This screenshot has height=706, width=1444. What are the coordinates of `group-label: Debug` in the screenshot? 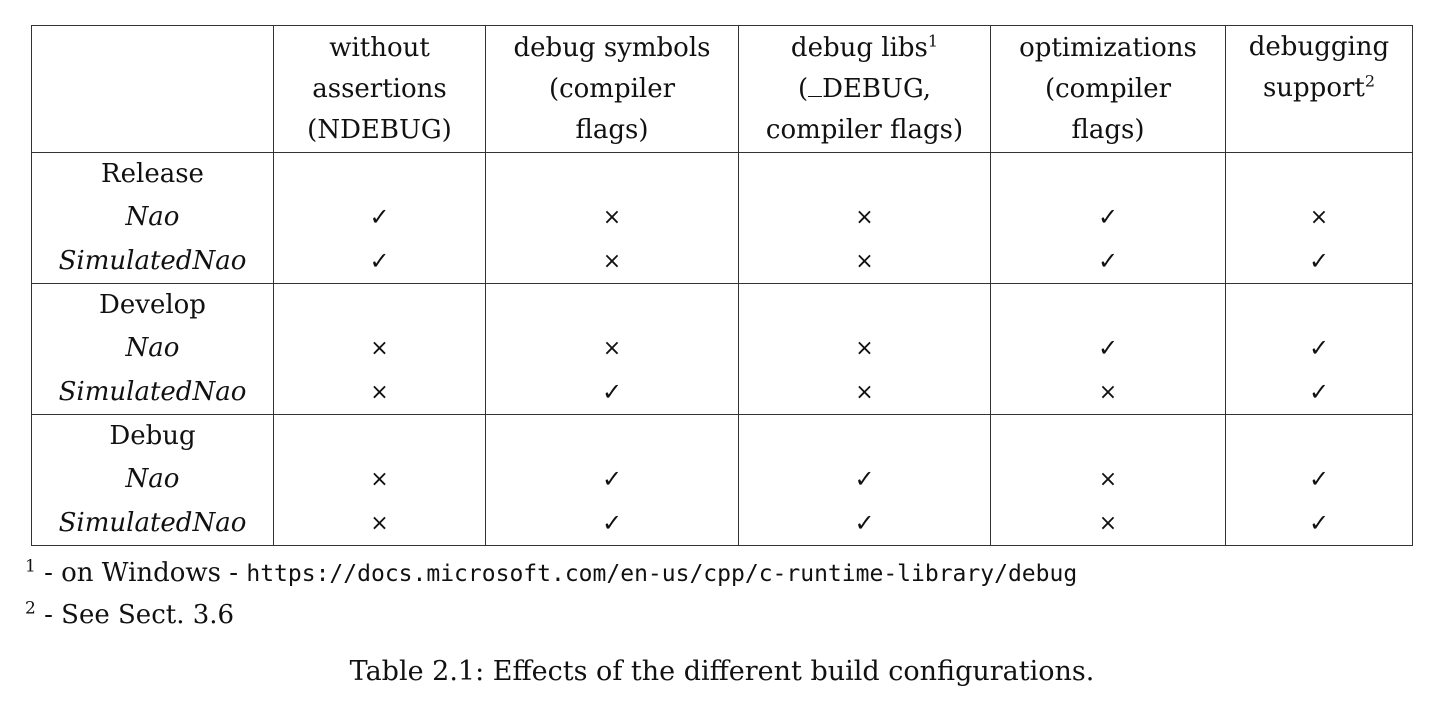 It's located at (152, 435).